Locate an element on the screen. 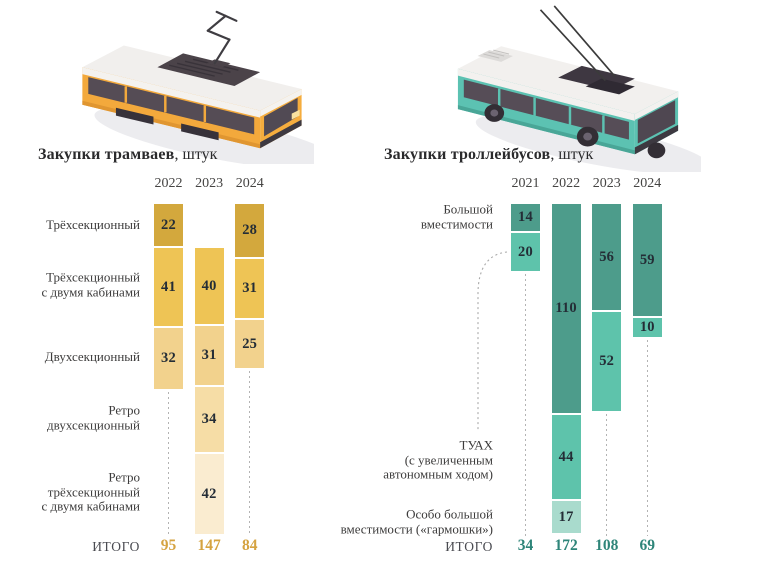 This screenshot has height=575, width=757. bar-value: 17 is located at coordinates (566, 516).